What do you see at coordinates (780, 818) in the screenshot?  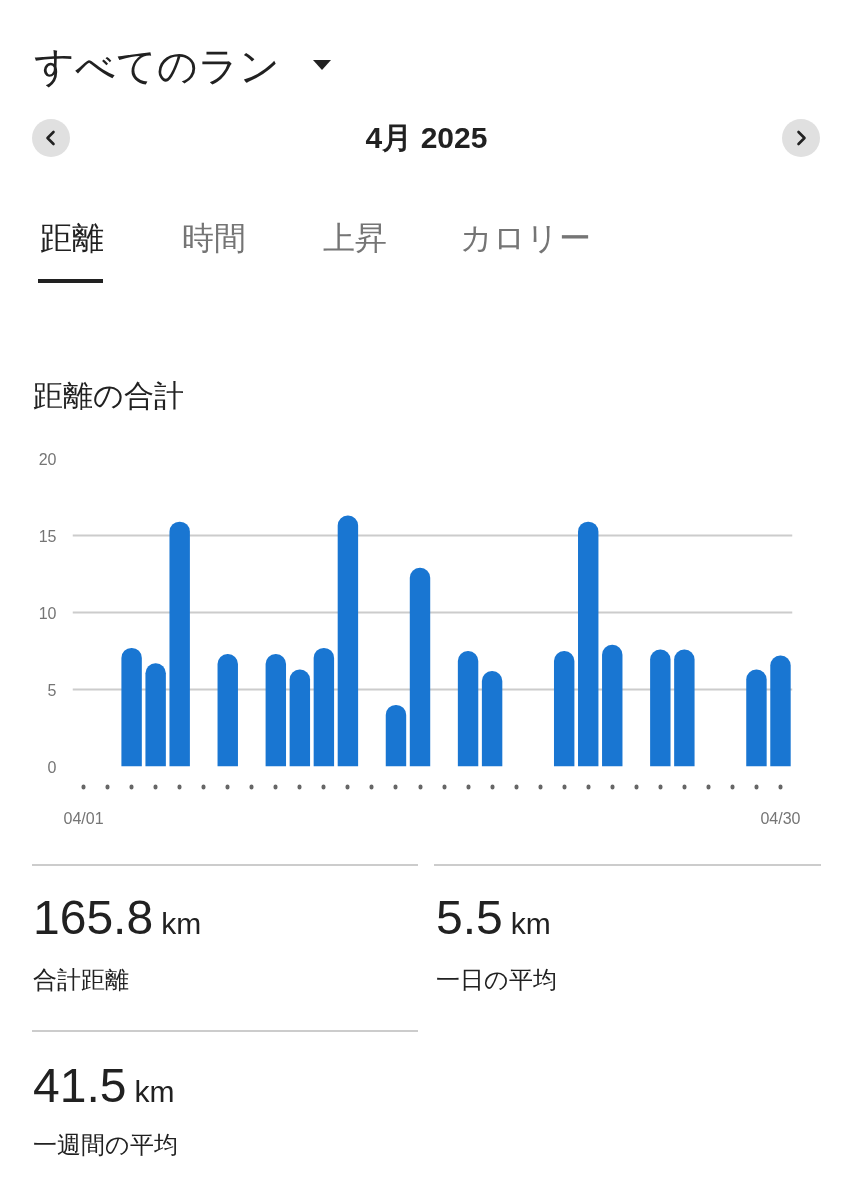 I see `x-tick-label: 04/30` at bounding box center [780, 818].